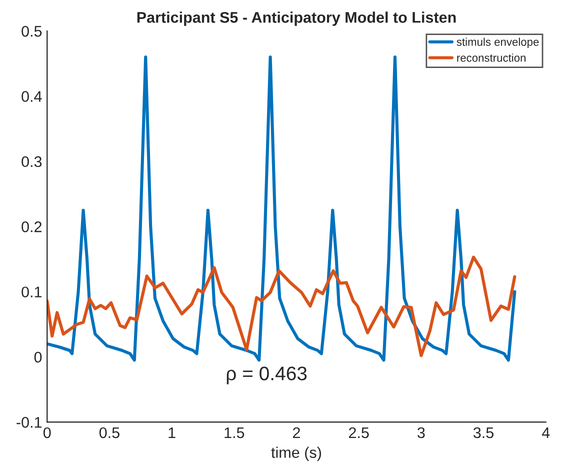 The image size is (561, 470). What do you see at coordinates (497, 43) in the screenshot?
I see `legend-label: stimuls envelope` at bounding box center [497, 43].